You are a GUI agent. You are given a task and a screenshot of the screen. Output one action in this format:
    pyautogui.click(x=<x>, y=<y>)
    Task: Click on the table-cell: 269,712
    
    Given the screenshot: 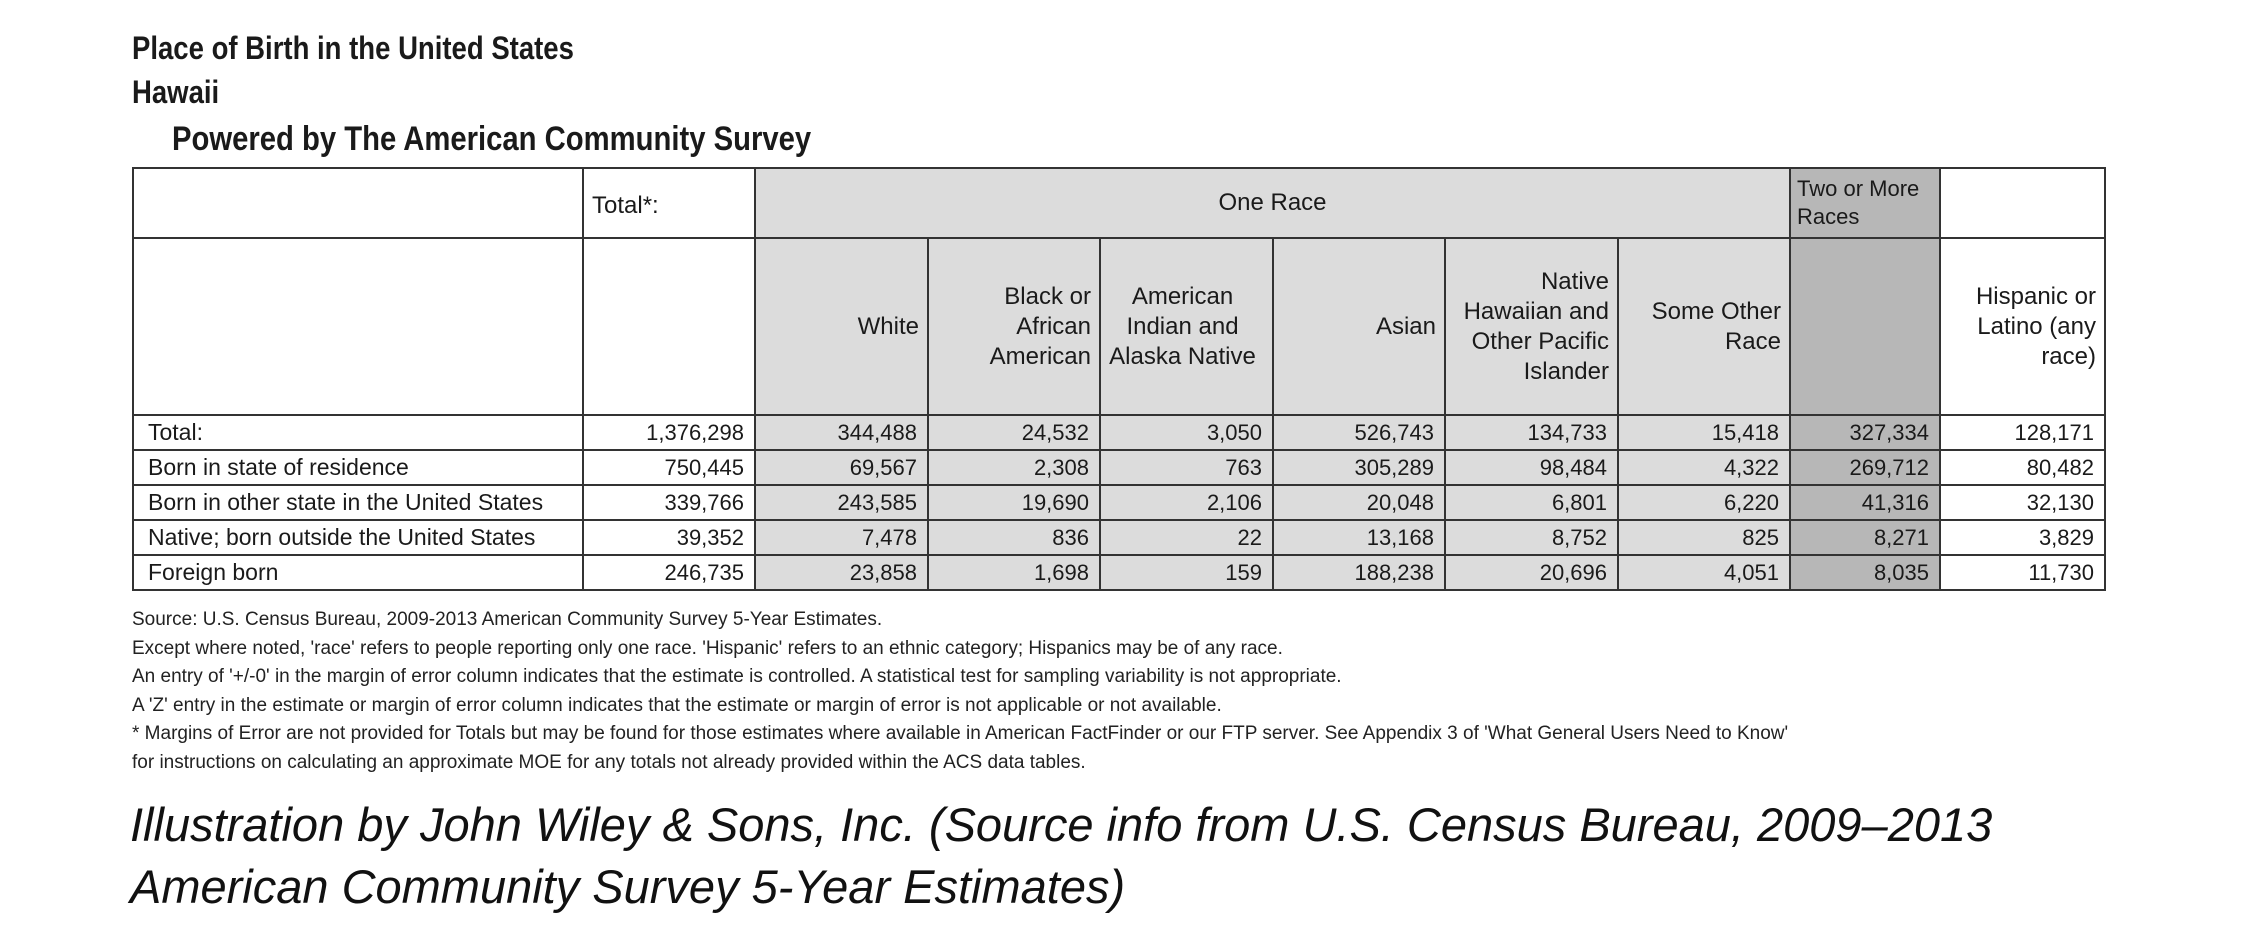 What is the action you would take?
    pyautogui.click(x=1865, y=467)
    